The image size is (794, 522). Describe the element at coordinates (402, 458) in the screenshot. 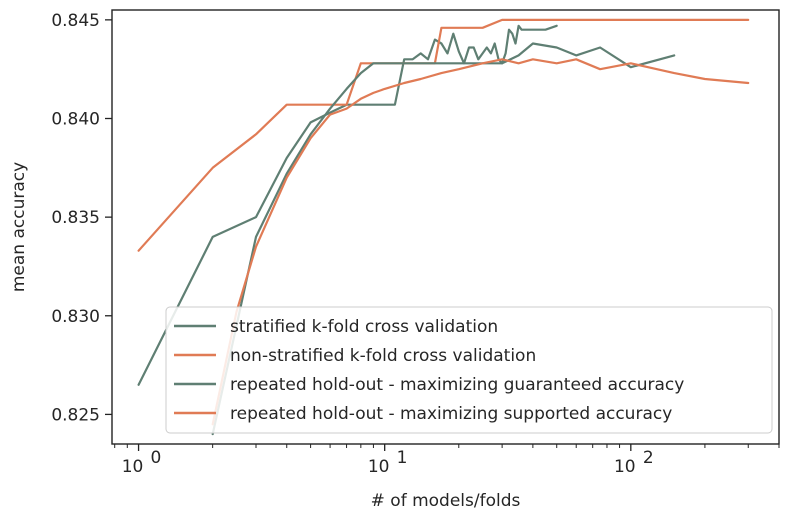

I see `x-tick-exponent: 1` at that location.